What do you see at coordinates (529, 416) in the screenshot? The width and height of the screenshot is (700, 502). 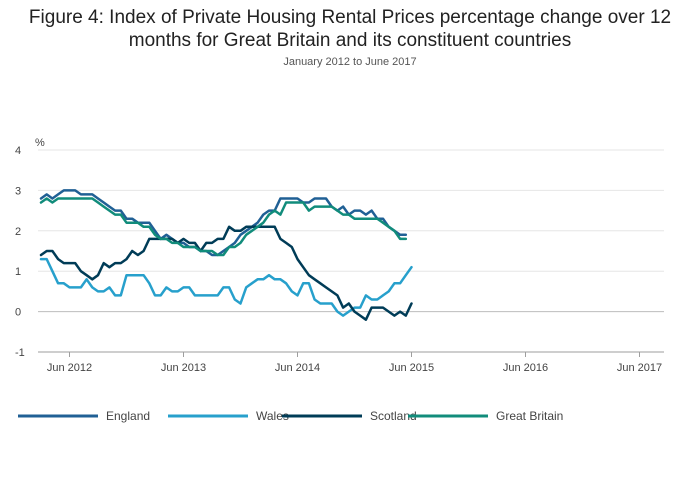 I see `legend-label: Great Britain` at bounding box center [529, 416].